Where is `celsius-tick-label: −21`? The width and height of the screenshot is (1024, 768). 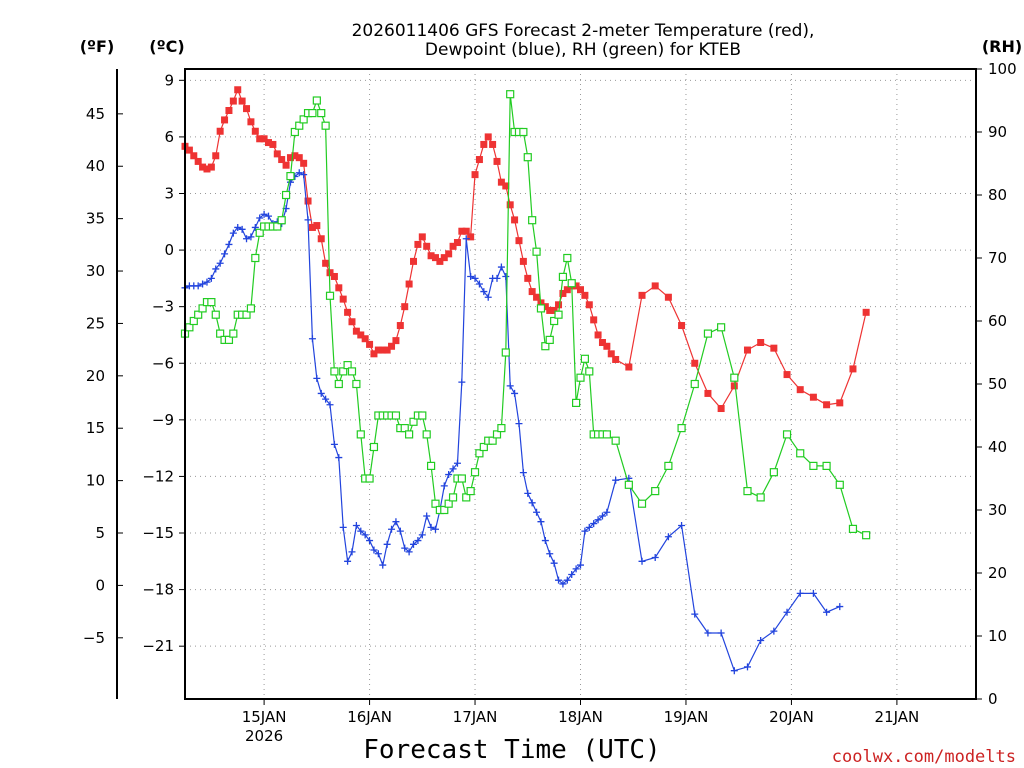 celsius-tick-label: −21 is located at coordinates (158, 646).